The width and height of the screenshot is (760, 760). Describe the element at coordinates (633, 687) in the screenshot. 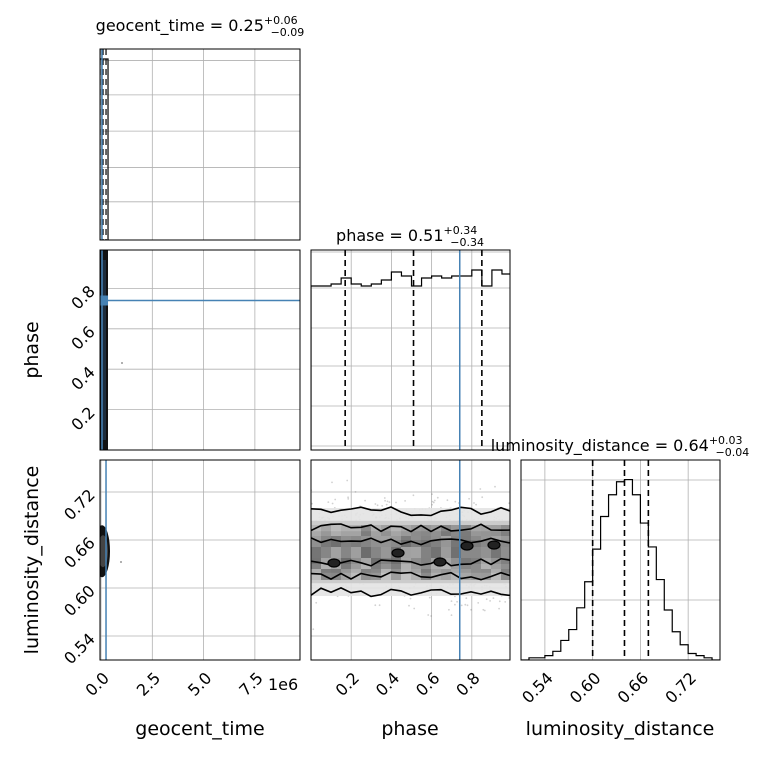

I see `x-tick-label: 0.66` at that location.